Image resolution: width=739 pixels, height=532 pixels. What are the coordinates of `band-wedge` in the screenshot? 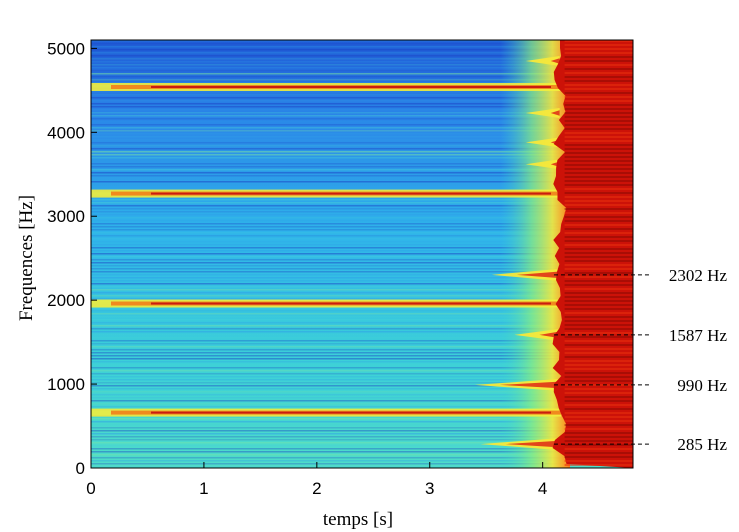 It's located at (542, 164).